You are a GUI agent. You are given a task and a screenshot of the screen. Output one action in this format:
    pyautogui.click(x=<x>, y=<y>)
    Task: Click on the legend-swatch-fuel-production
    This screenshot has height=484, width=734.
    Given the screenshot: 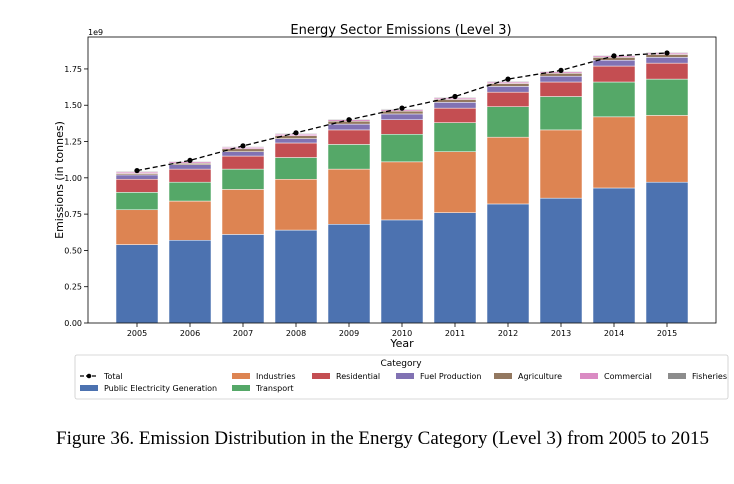 What is the action you would take?
    pyautogui.click(x=405, y=376)
    